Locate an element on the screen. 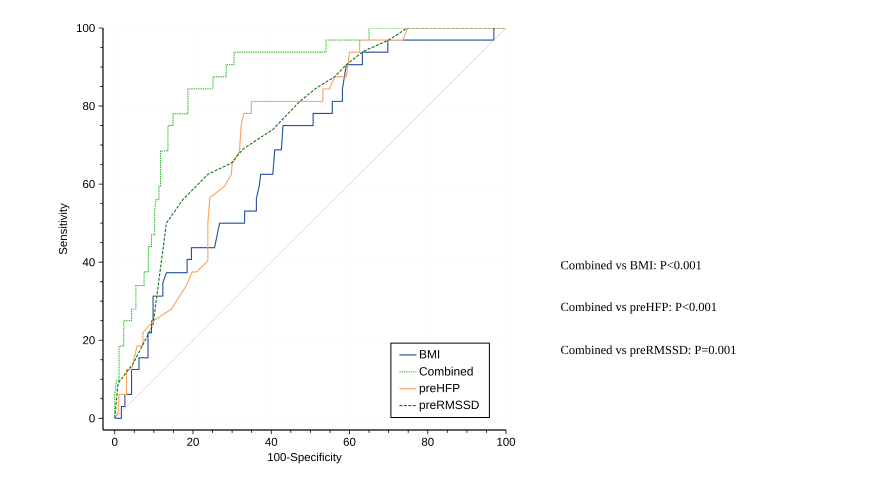 The image size is (893, 499). y-tick-label: 0 is located at coordinates (92, 418).